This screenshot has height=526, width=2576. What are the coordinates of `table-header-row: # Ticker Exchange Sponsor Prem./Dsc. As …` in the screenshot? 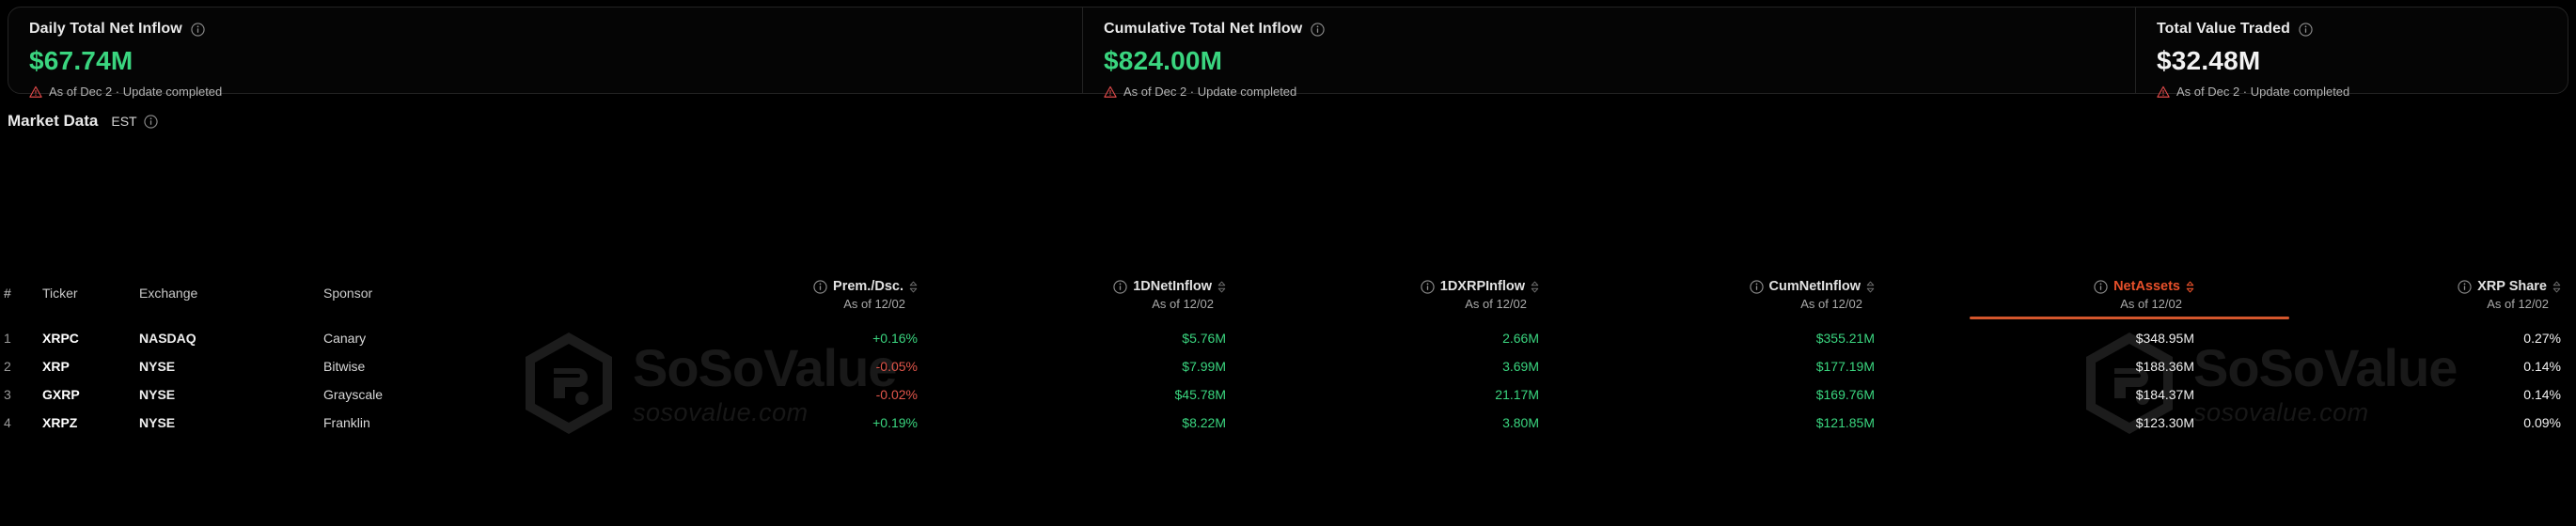 It's located at (1288, 294).